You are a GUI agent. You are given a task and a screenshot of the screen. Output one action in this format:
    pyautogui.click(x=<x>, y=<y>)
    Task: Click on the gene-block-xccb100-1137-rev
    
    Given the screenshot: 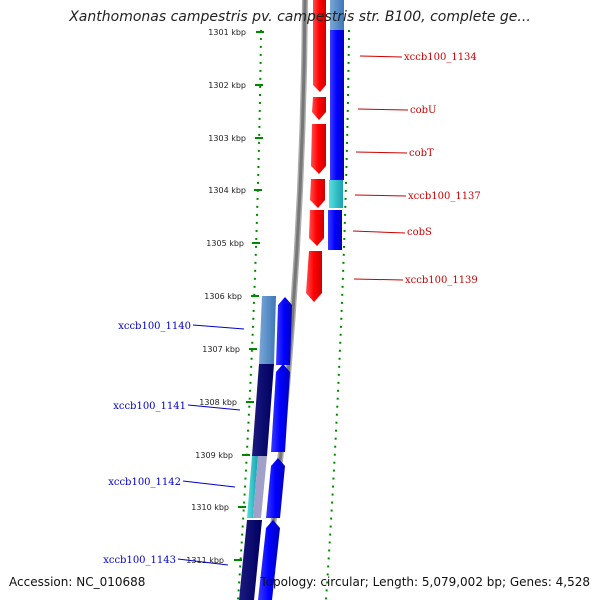 What is the action you would take?
    pyautogui.click(x=336, y=194)
    